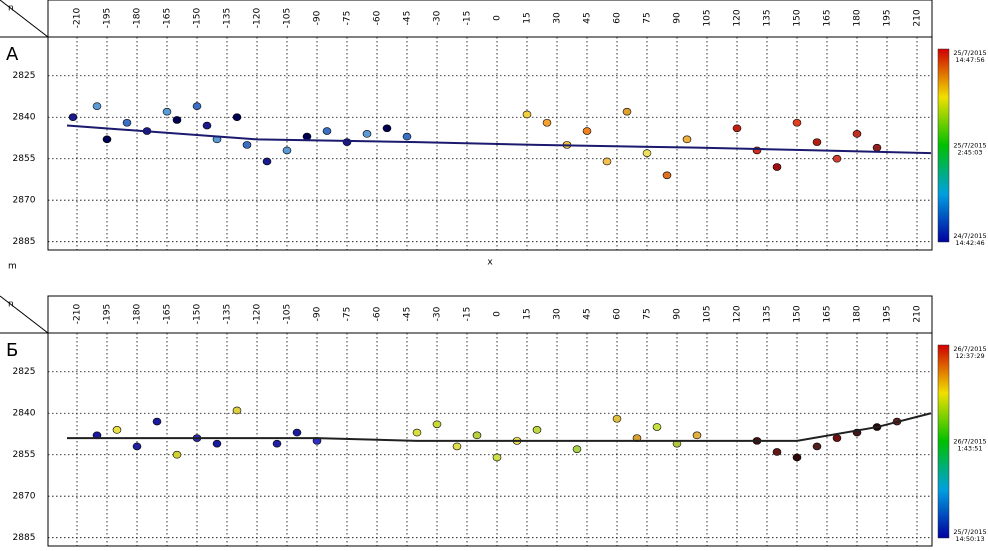  What do you see at coordinates (438, 17) in the screenshot?
I see `x-tick-label: -30` at bounding box center [438, 17].